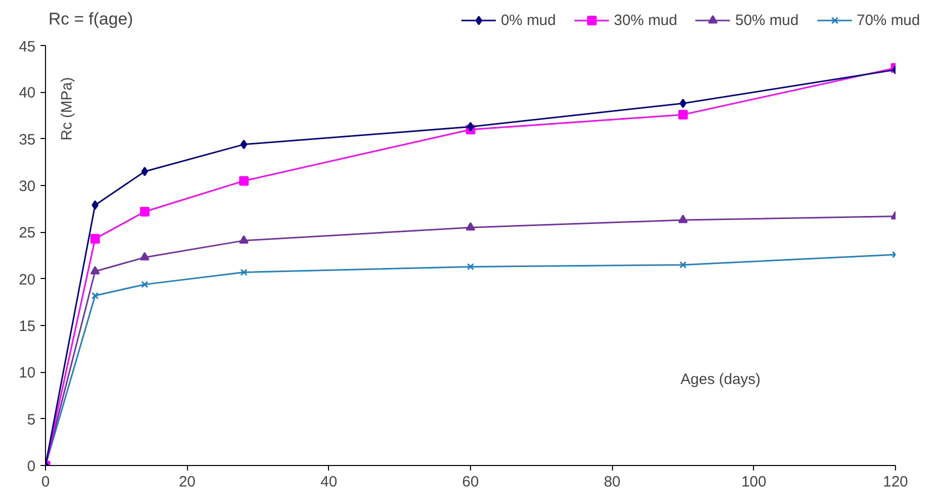  Describe the element at coordinates (470, 482) in the screenshot. I see `x-tick-label: 60` at that location.